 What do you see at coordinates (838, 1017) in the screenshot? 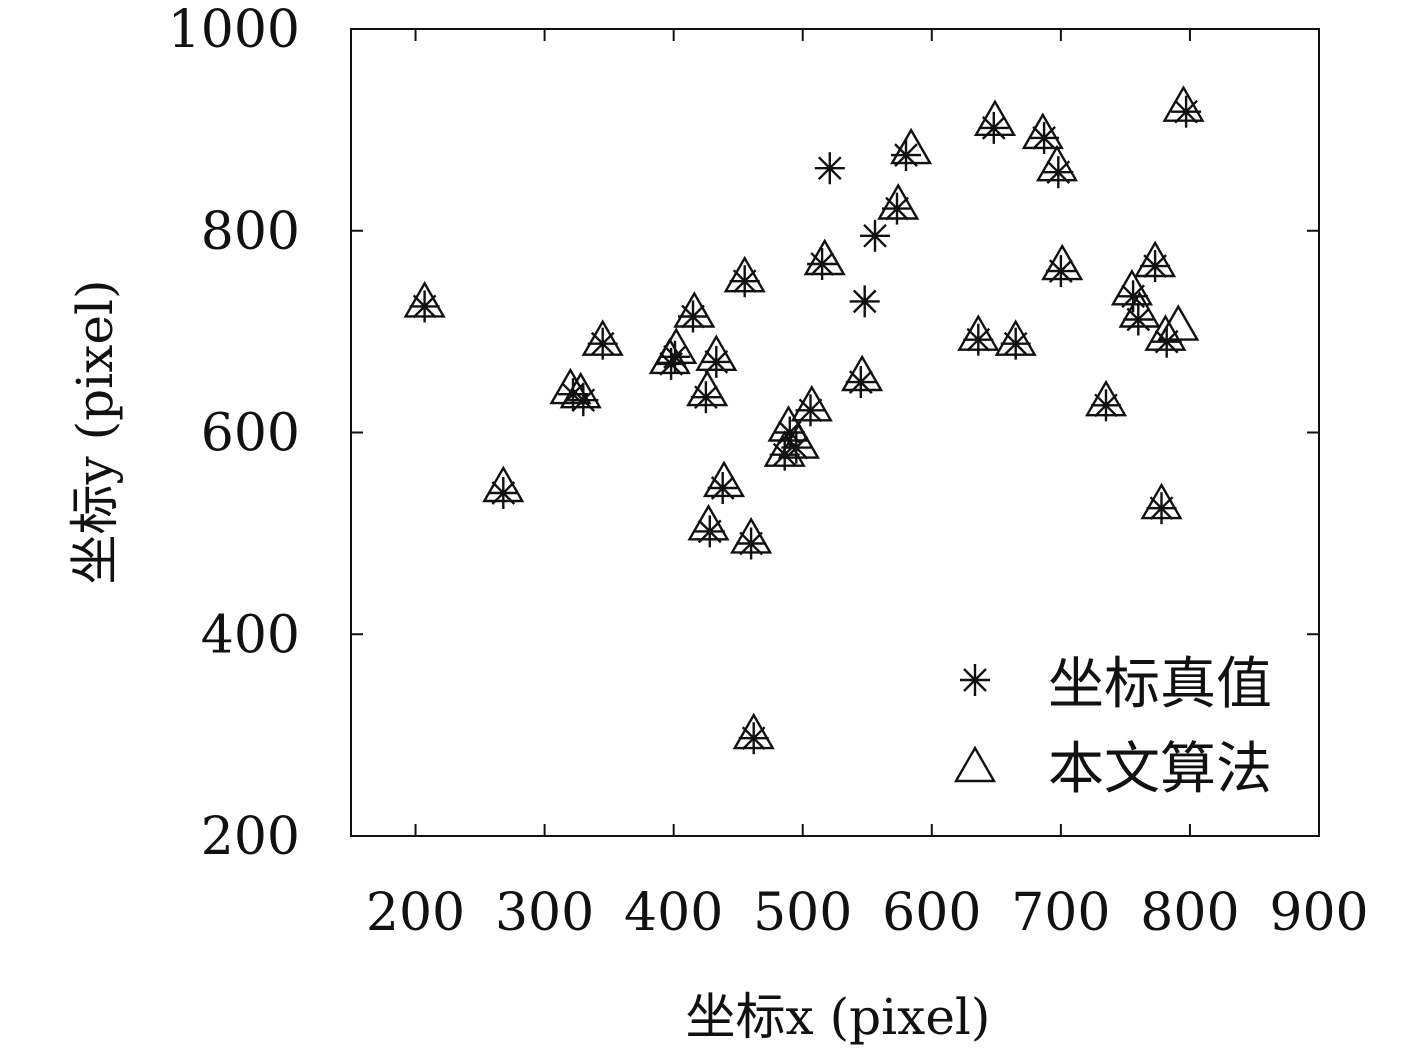
I see `x-axis-label: 坐标x (pixel)` at bounding box center [838, 1017].